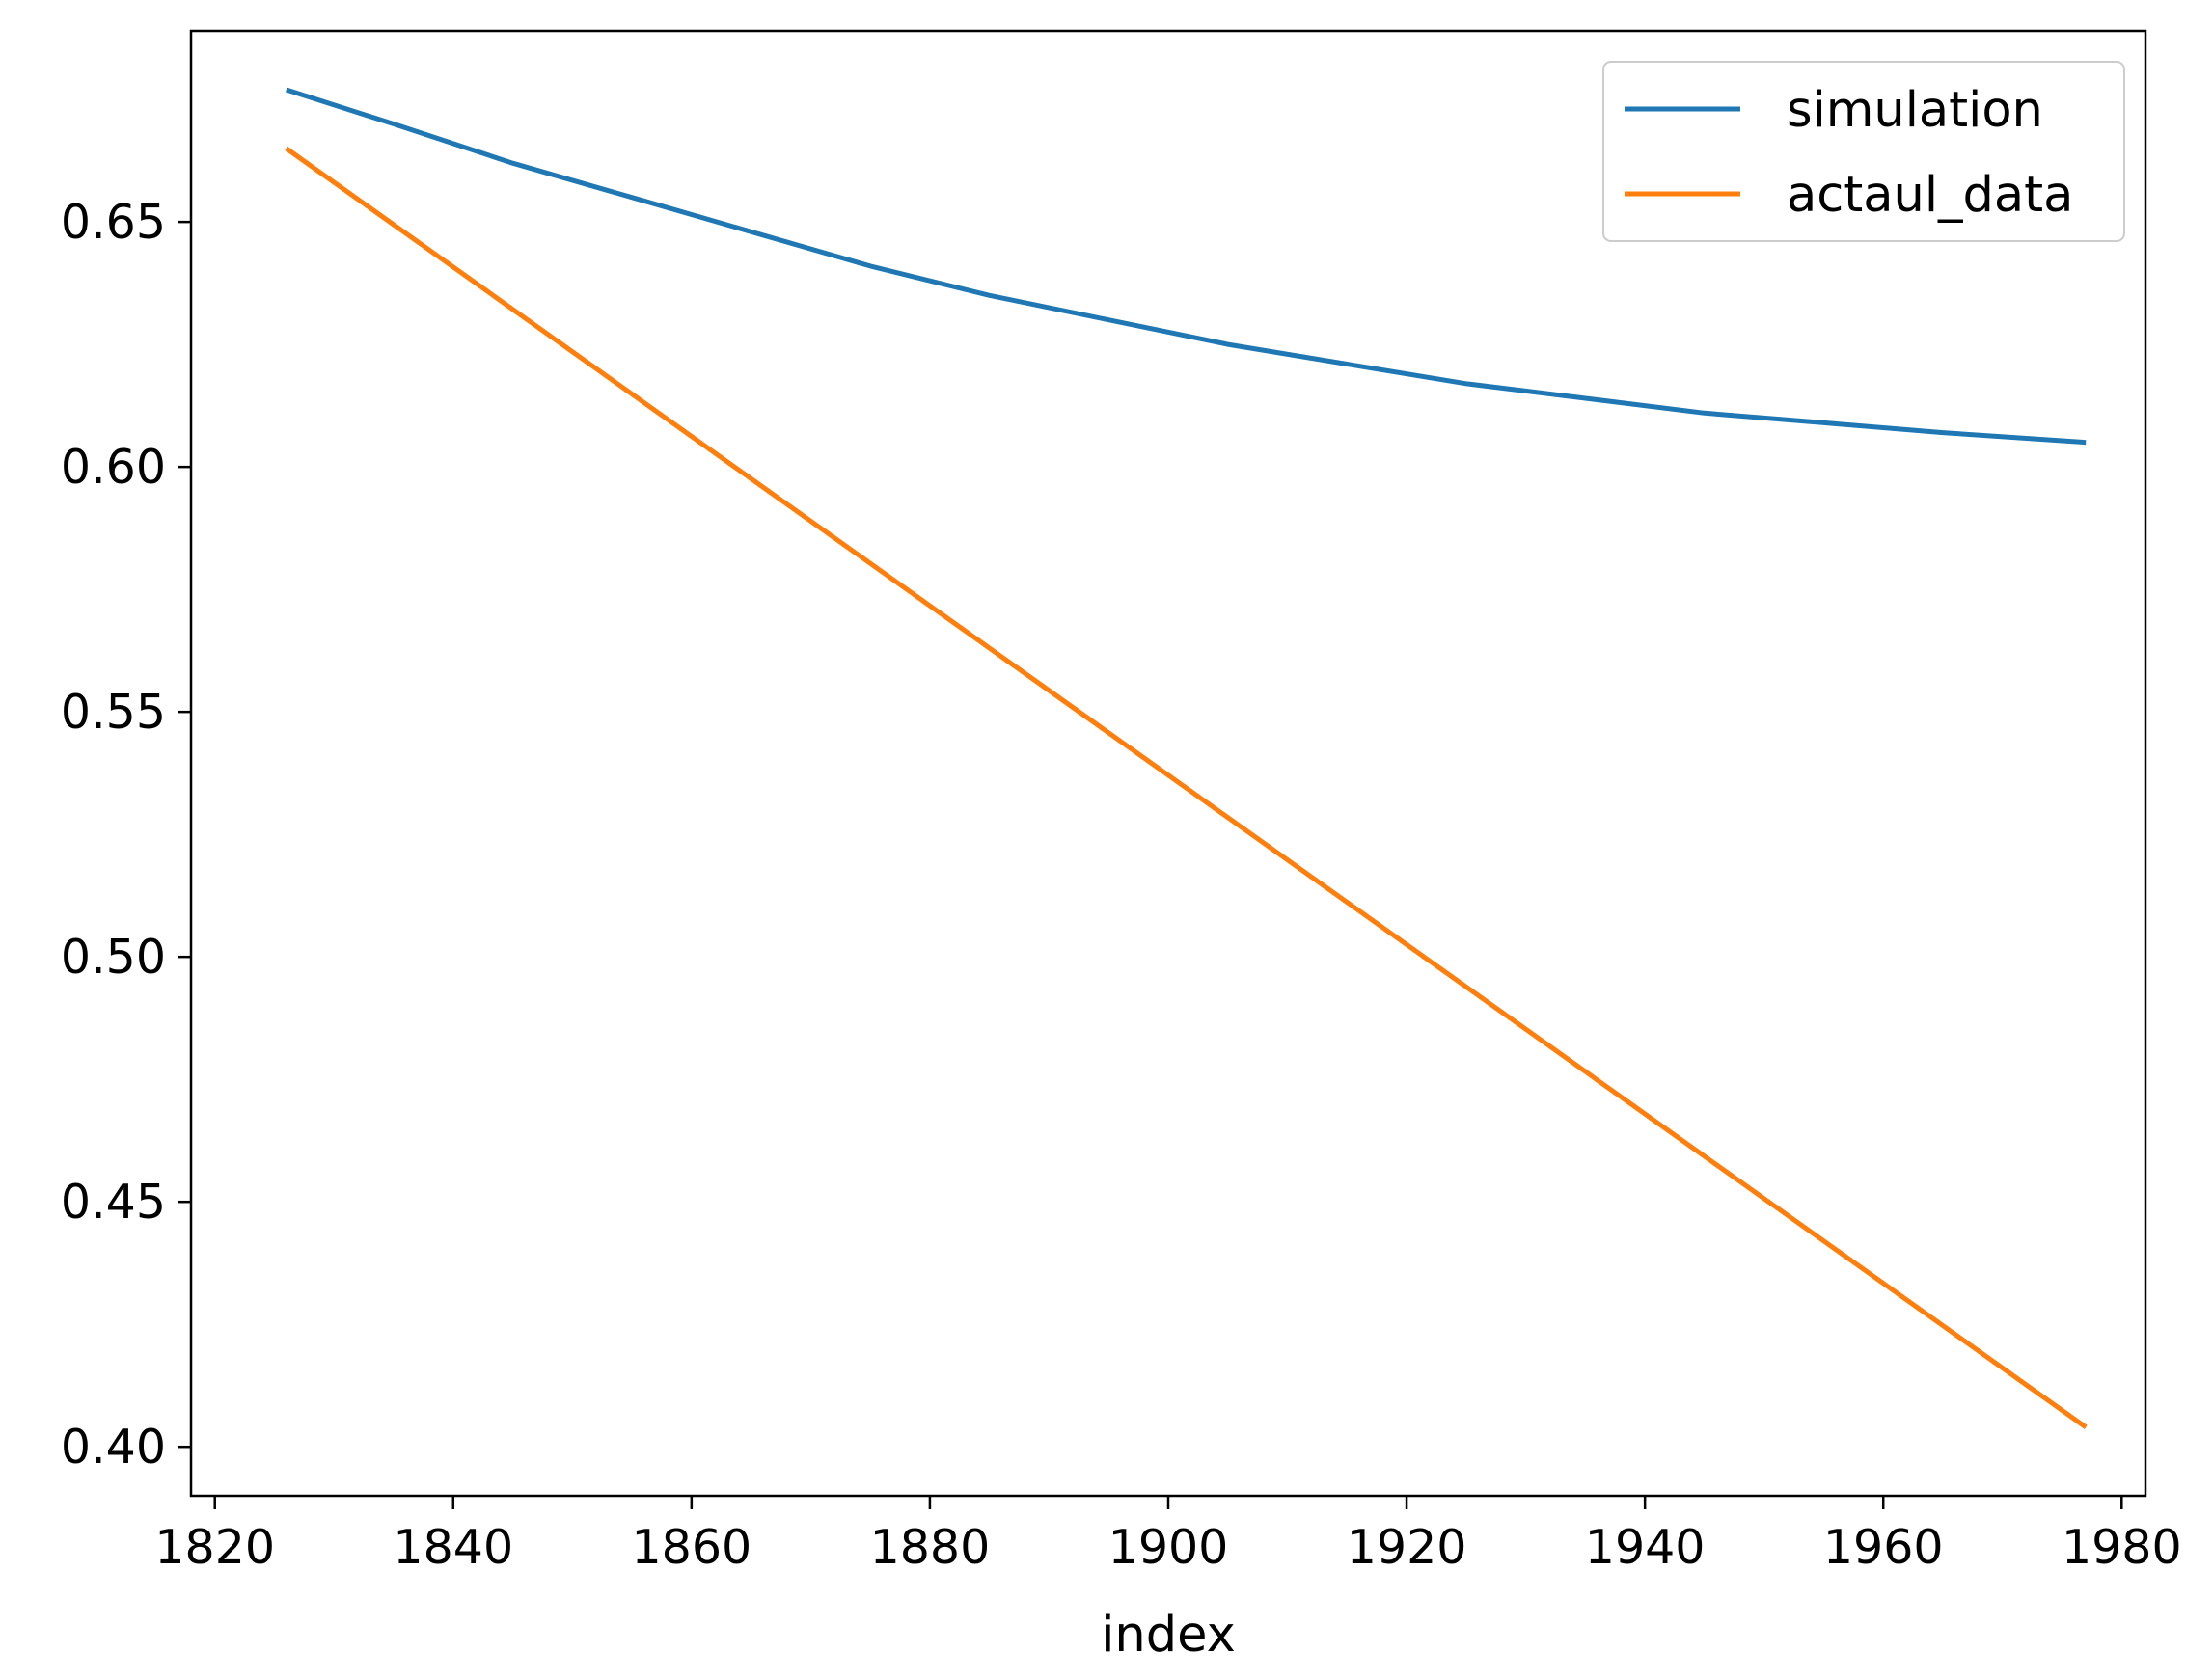 The width and height of the screenshot is (2186, 1680). Describe the element at coordinates (1407, 1548) in the screenshot. I see `x-tick-label: 1920` at that location.